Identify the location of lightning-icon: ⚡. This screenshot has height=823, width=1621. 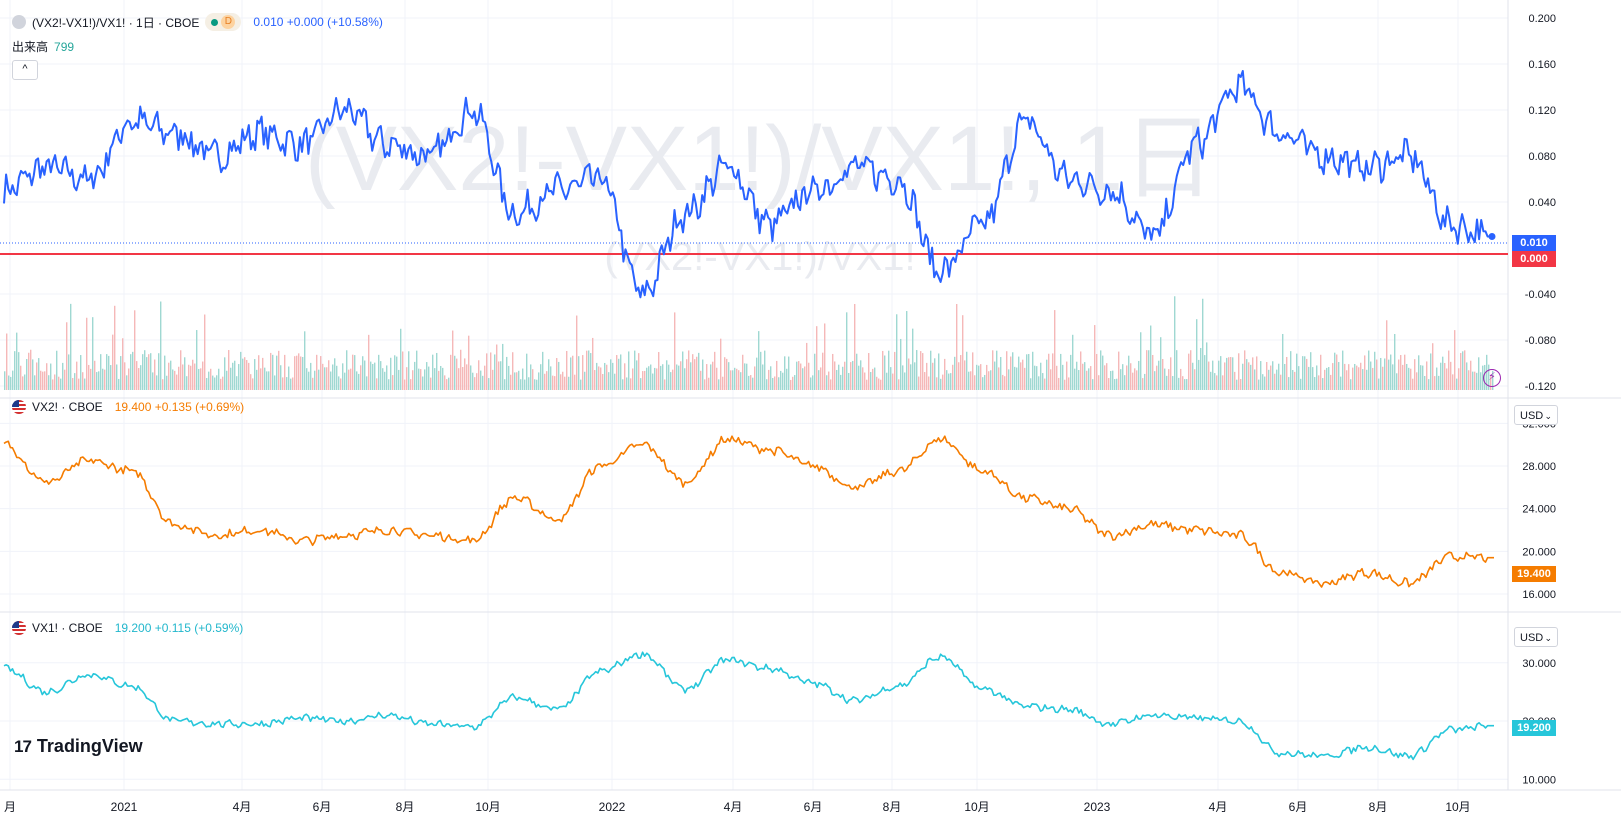
(1492, 378).